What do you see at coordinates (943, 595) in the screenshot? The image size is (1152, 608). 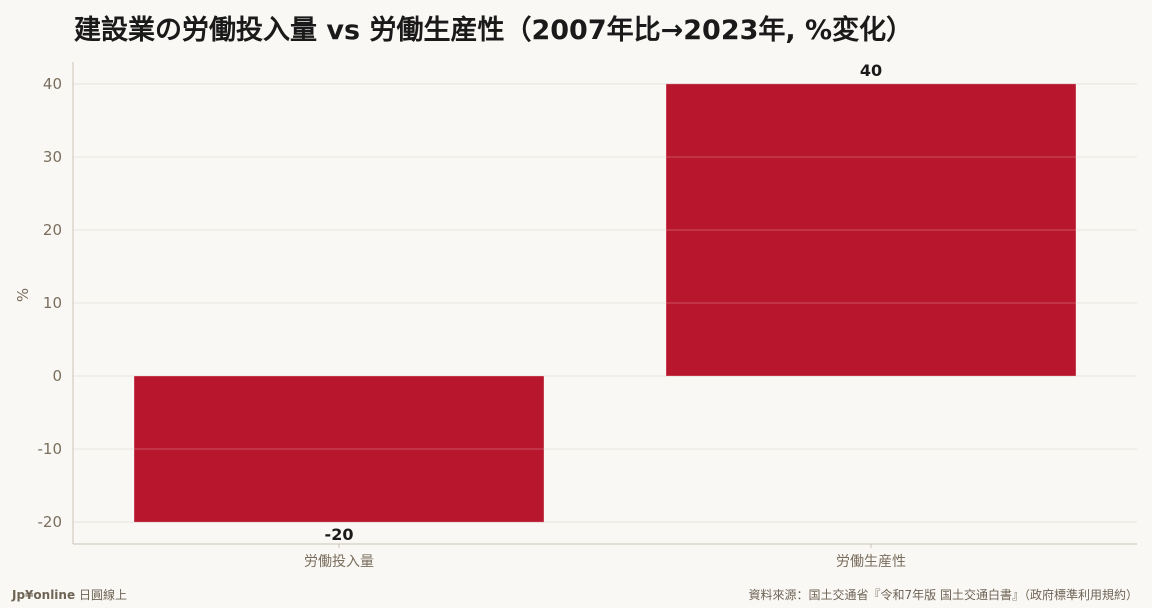 I see `source-note: 資料來源：国土交通省『令和7年版 国土交通白書』（政府標準利用規約）` at bounding box center [943, 595].